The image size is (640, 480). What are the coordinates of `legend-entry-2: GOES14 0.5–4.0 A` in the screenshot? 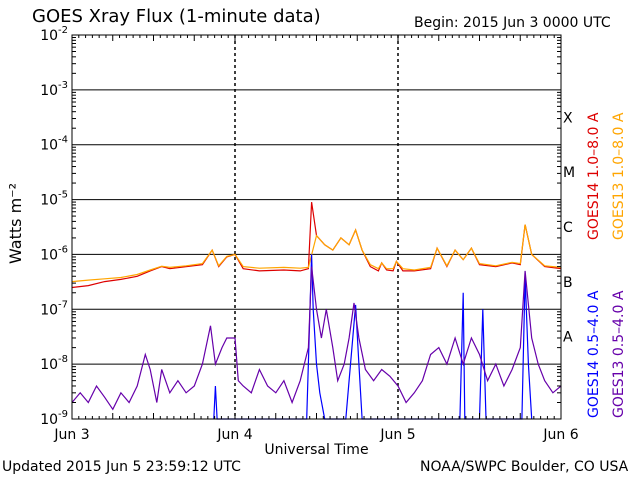 It's located at (594, 354).